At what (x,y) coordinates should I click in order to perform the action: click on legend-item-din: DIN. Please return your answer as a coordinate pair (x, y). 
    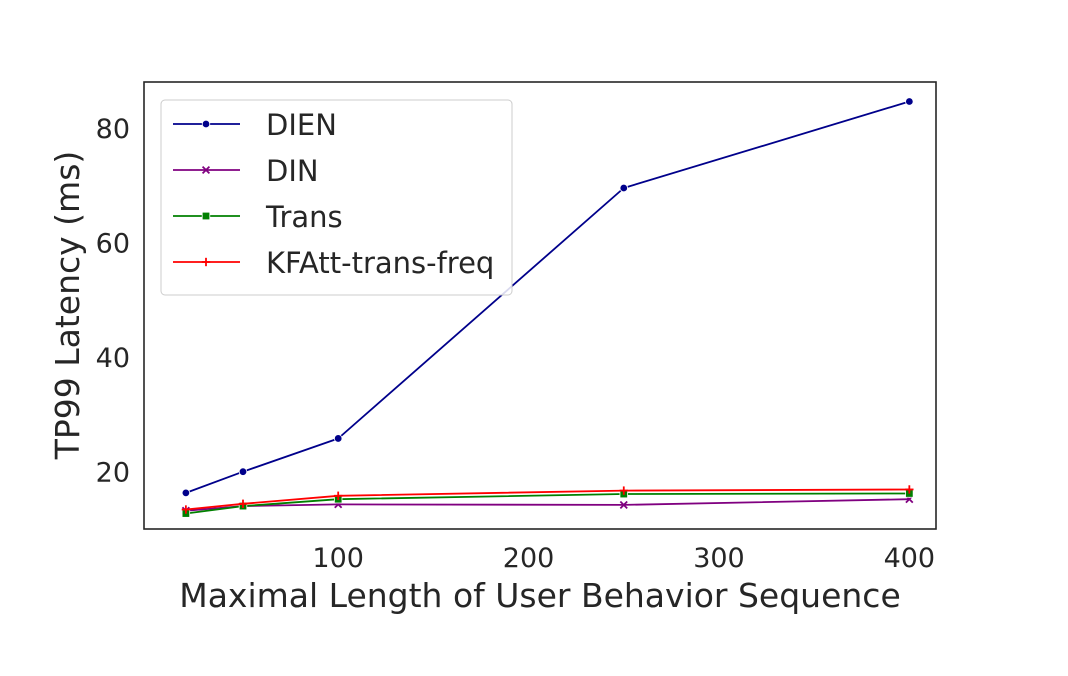
    Looking at the image, I should click on (246, 171).